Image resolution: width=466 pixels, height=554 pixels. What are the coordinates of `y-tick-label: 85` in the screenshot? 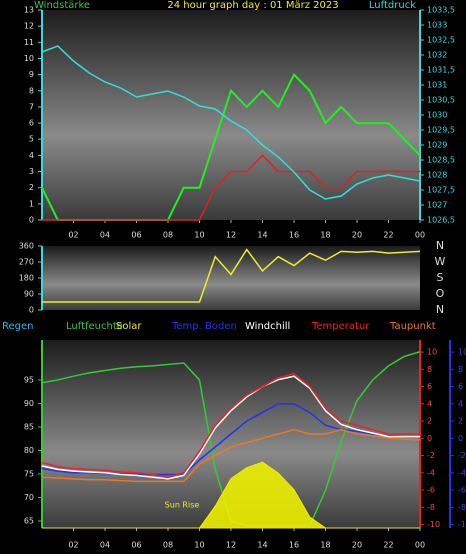 It's located at (29, 426).